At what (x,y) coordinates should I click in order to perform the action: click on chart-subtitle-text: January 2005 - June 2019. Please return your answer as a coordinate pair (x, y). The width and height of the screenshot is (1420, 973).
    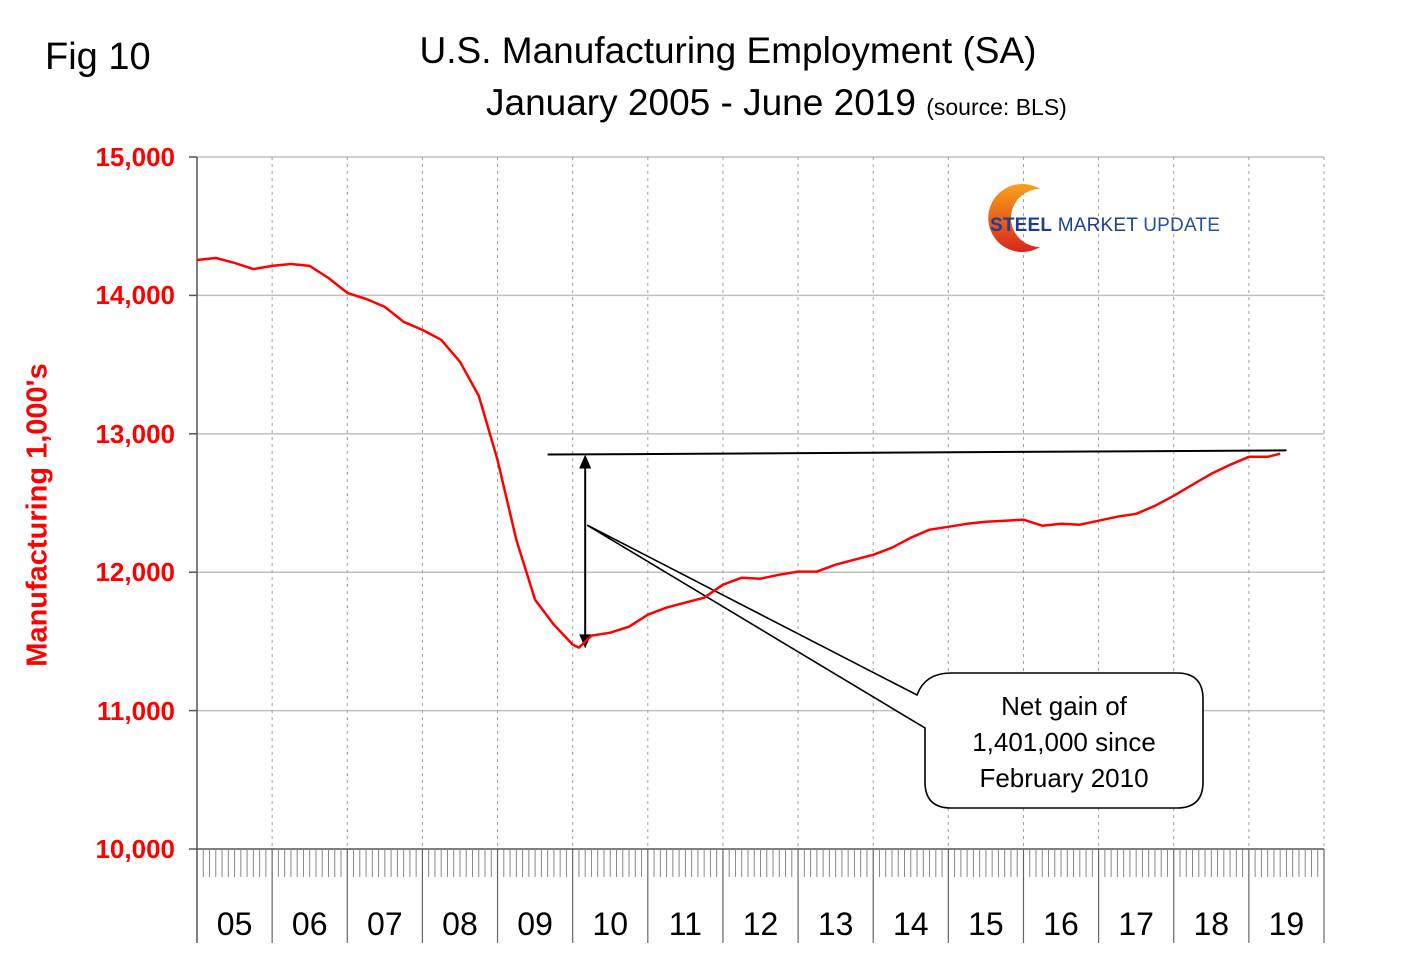
    Looking at the image, I should click on (701, 102).